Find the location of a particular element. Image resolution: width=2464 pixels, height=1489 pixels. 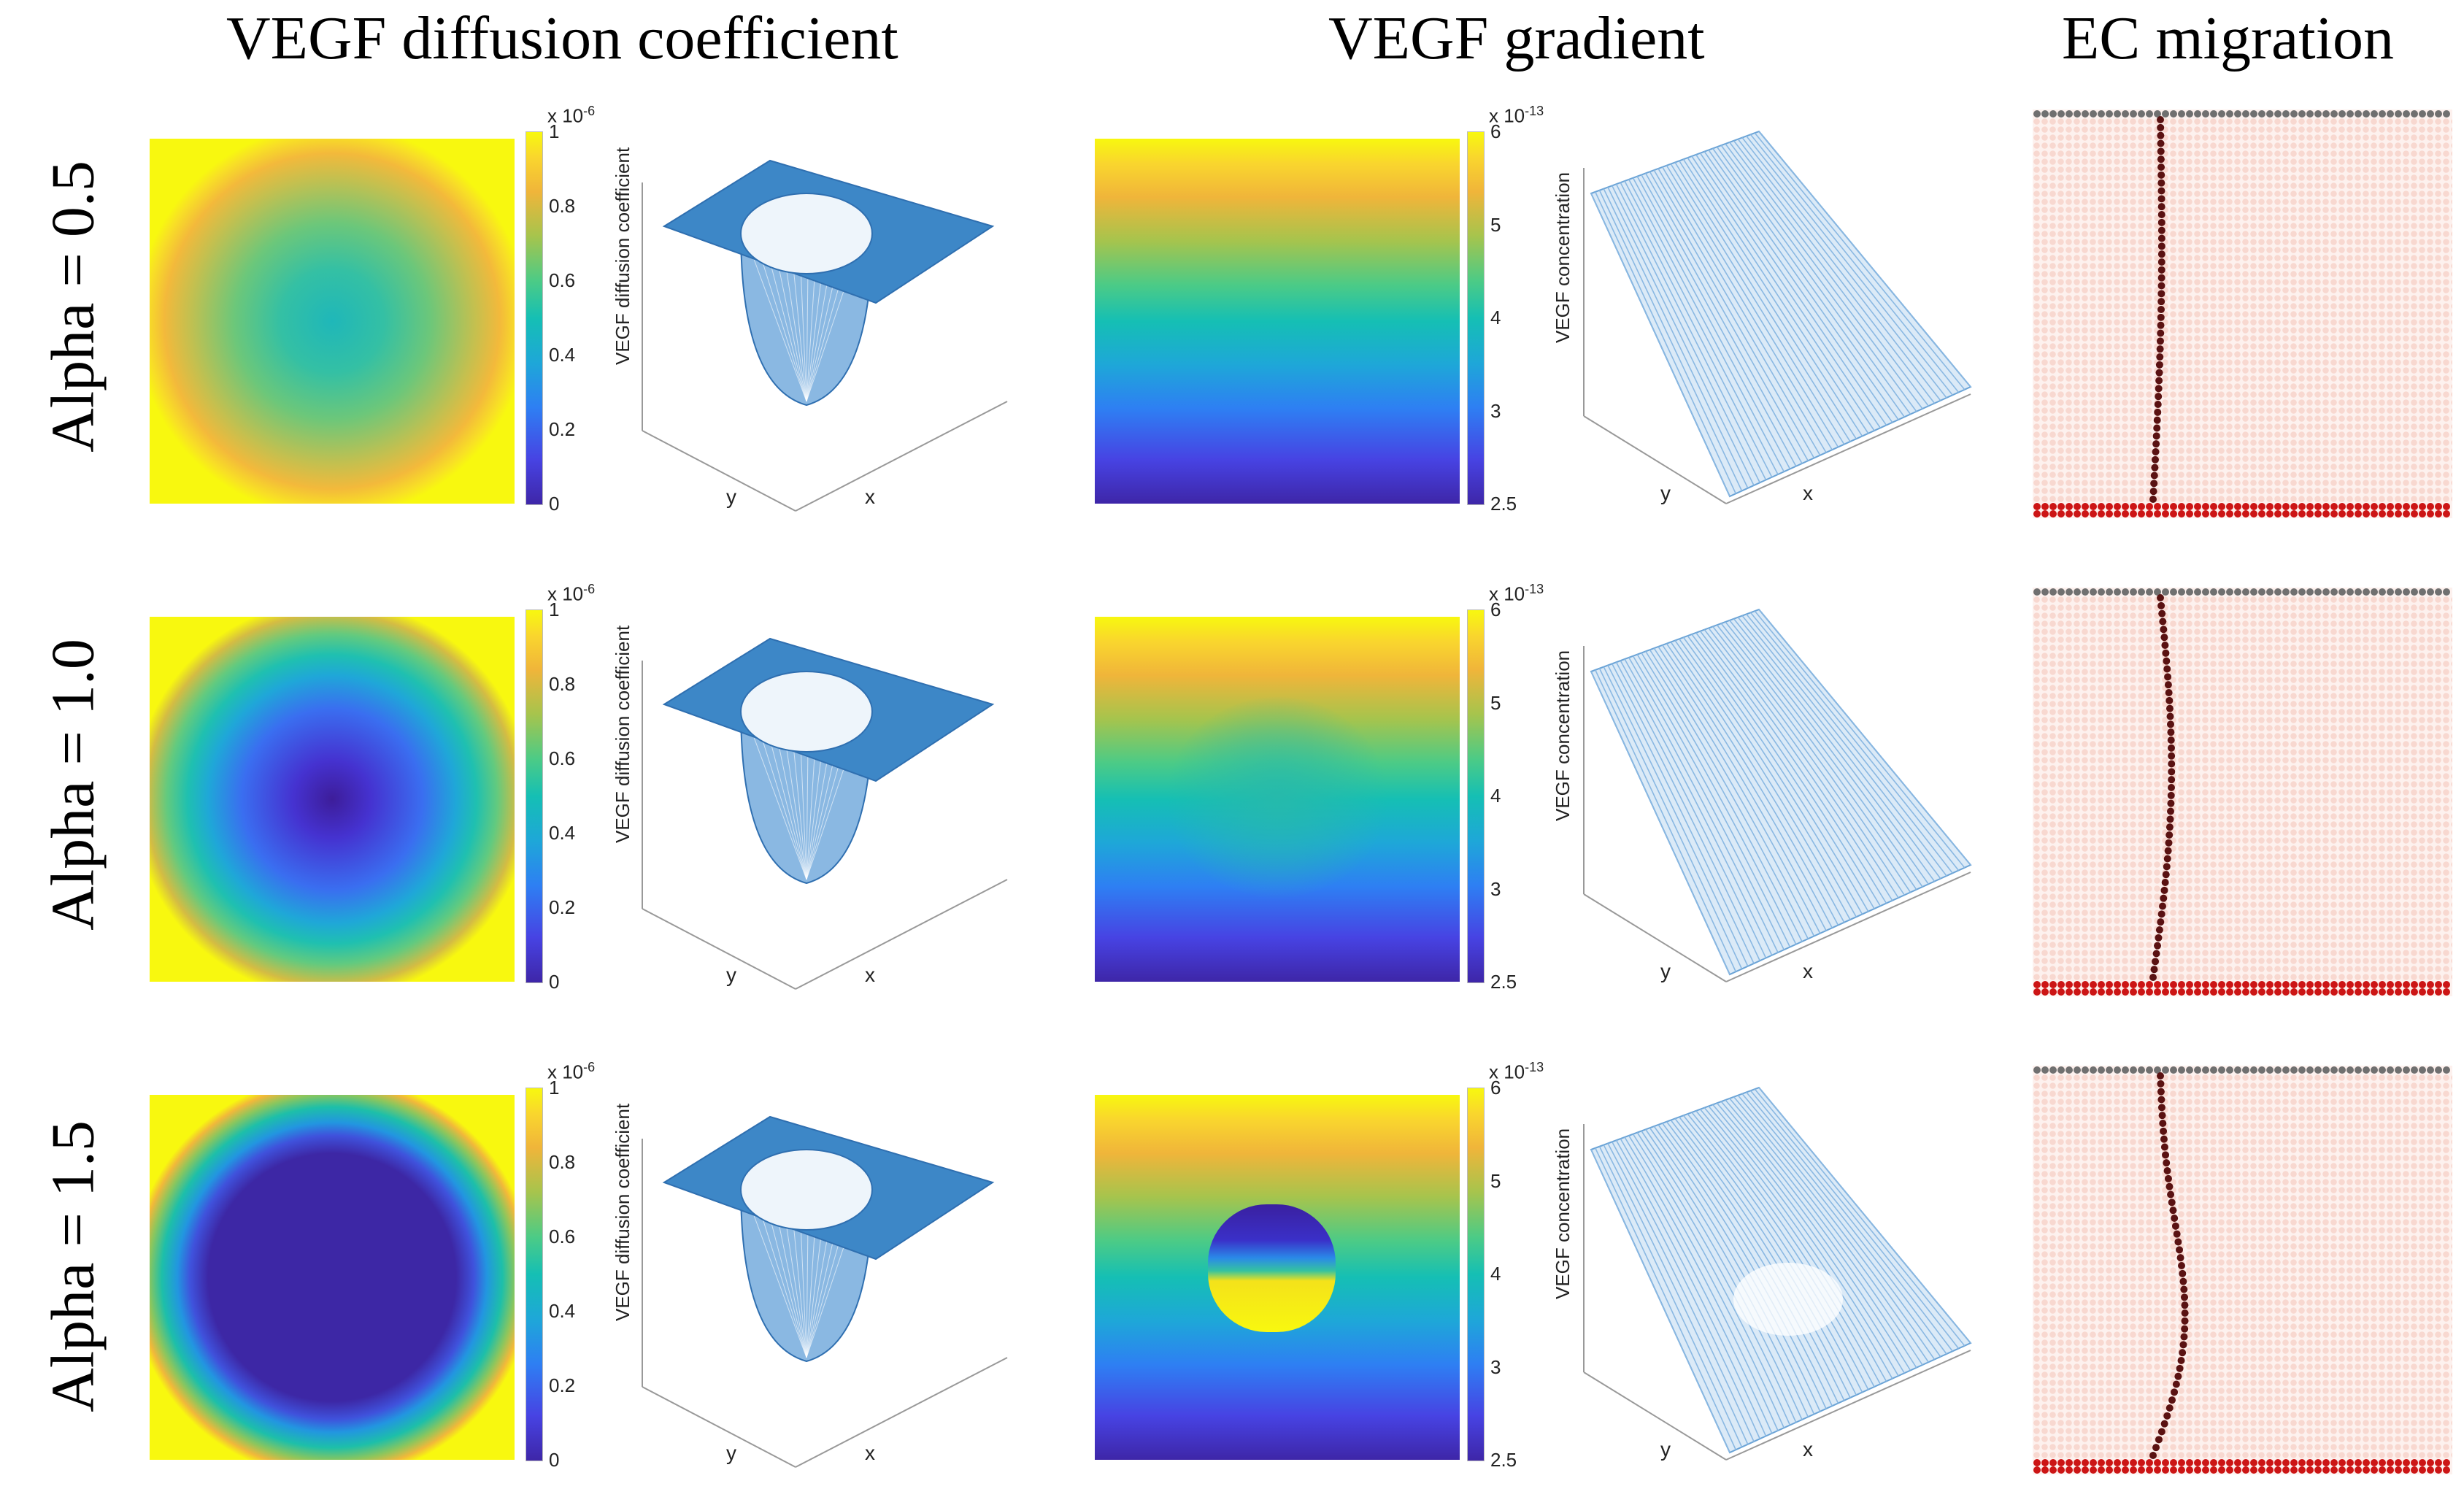

y-axis-line is located at coordinates (719, 949).